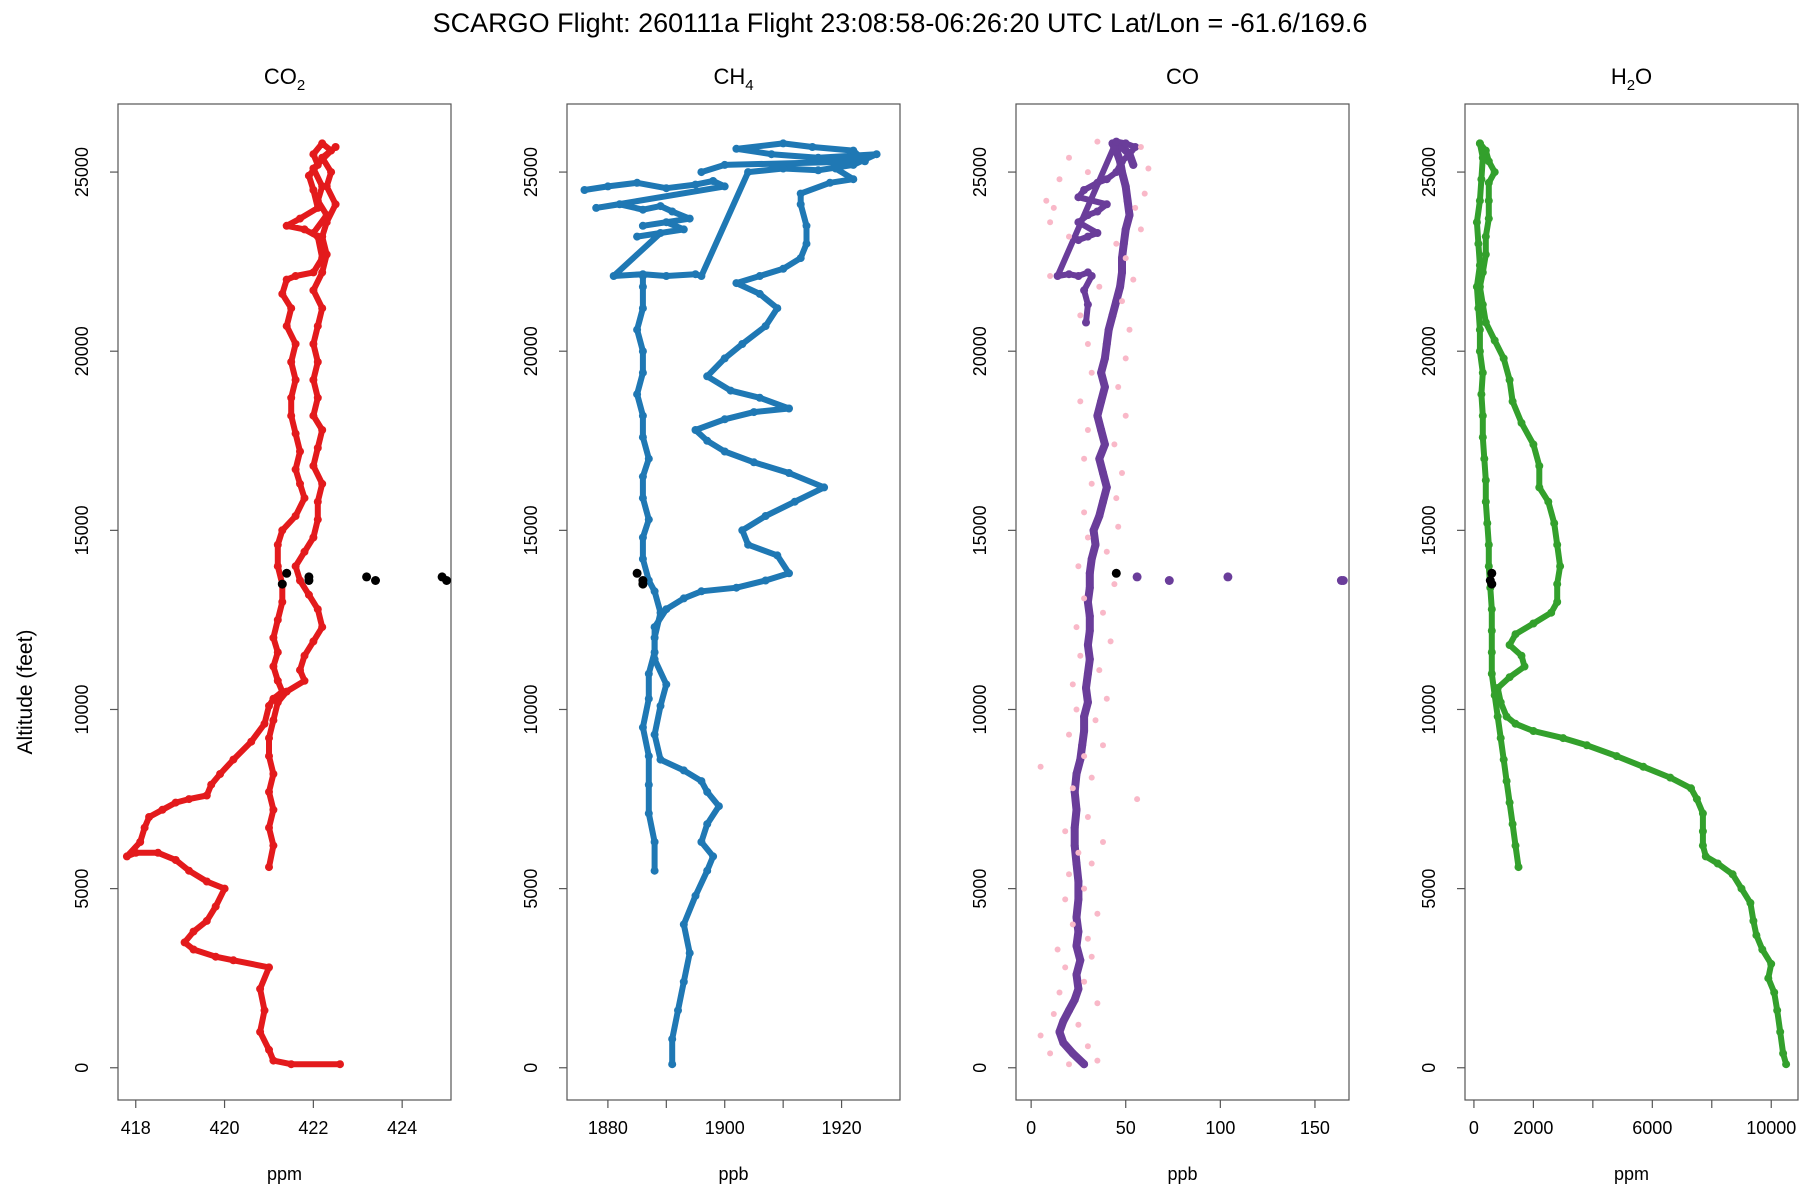 The width and height of the screenshot is (1800, 1200). Describe the element at coordinates (725, 1128) in the screenshot. I see `x-tick-label: 1900` at that location.